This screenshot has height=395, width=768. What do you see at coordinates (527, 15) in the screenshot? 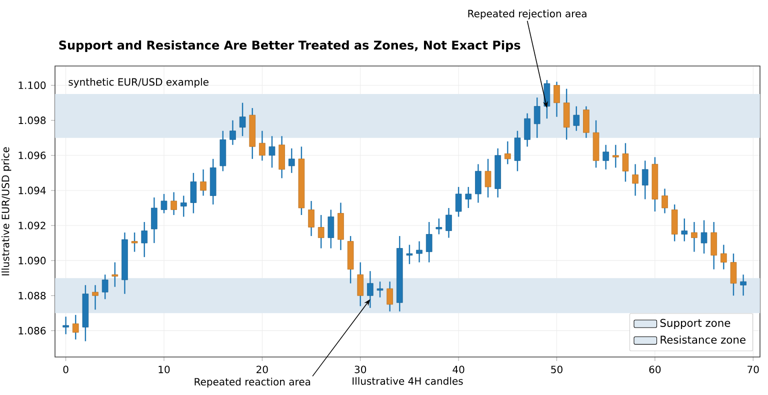
I see `annotation: Repeated rejection area` at bounding box center [527, 15].